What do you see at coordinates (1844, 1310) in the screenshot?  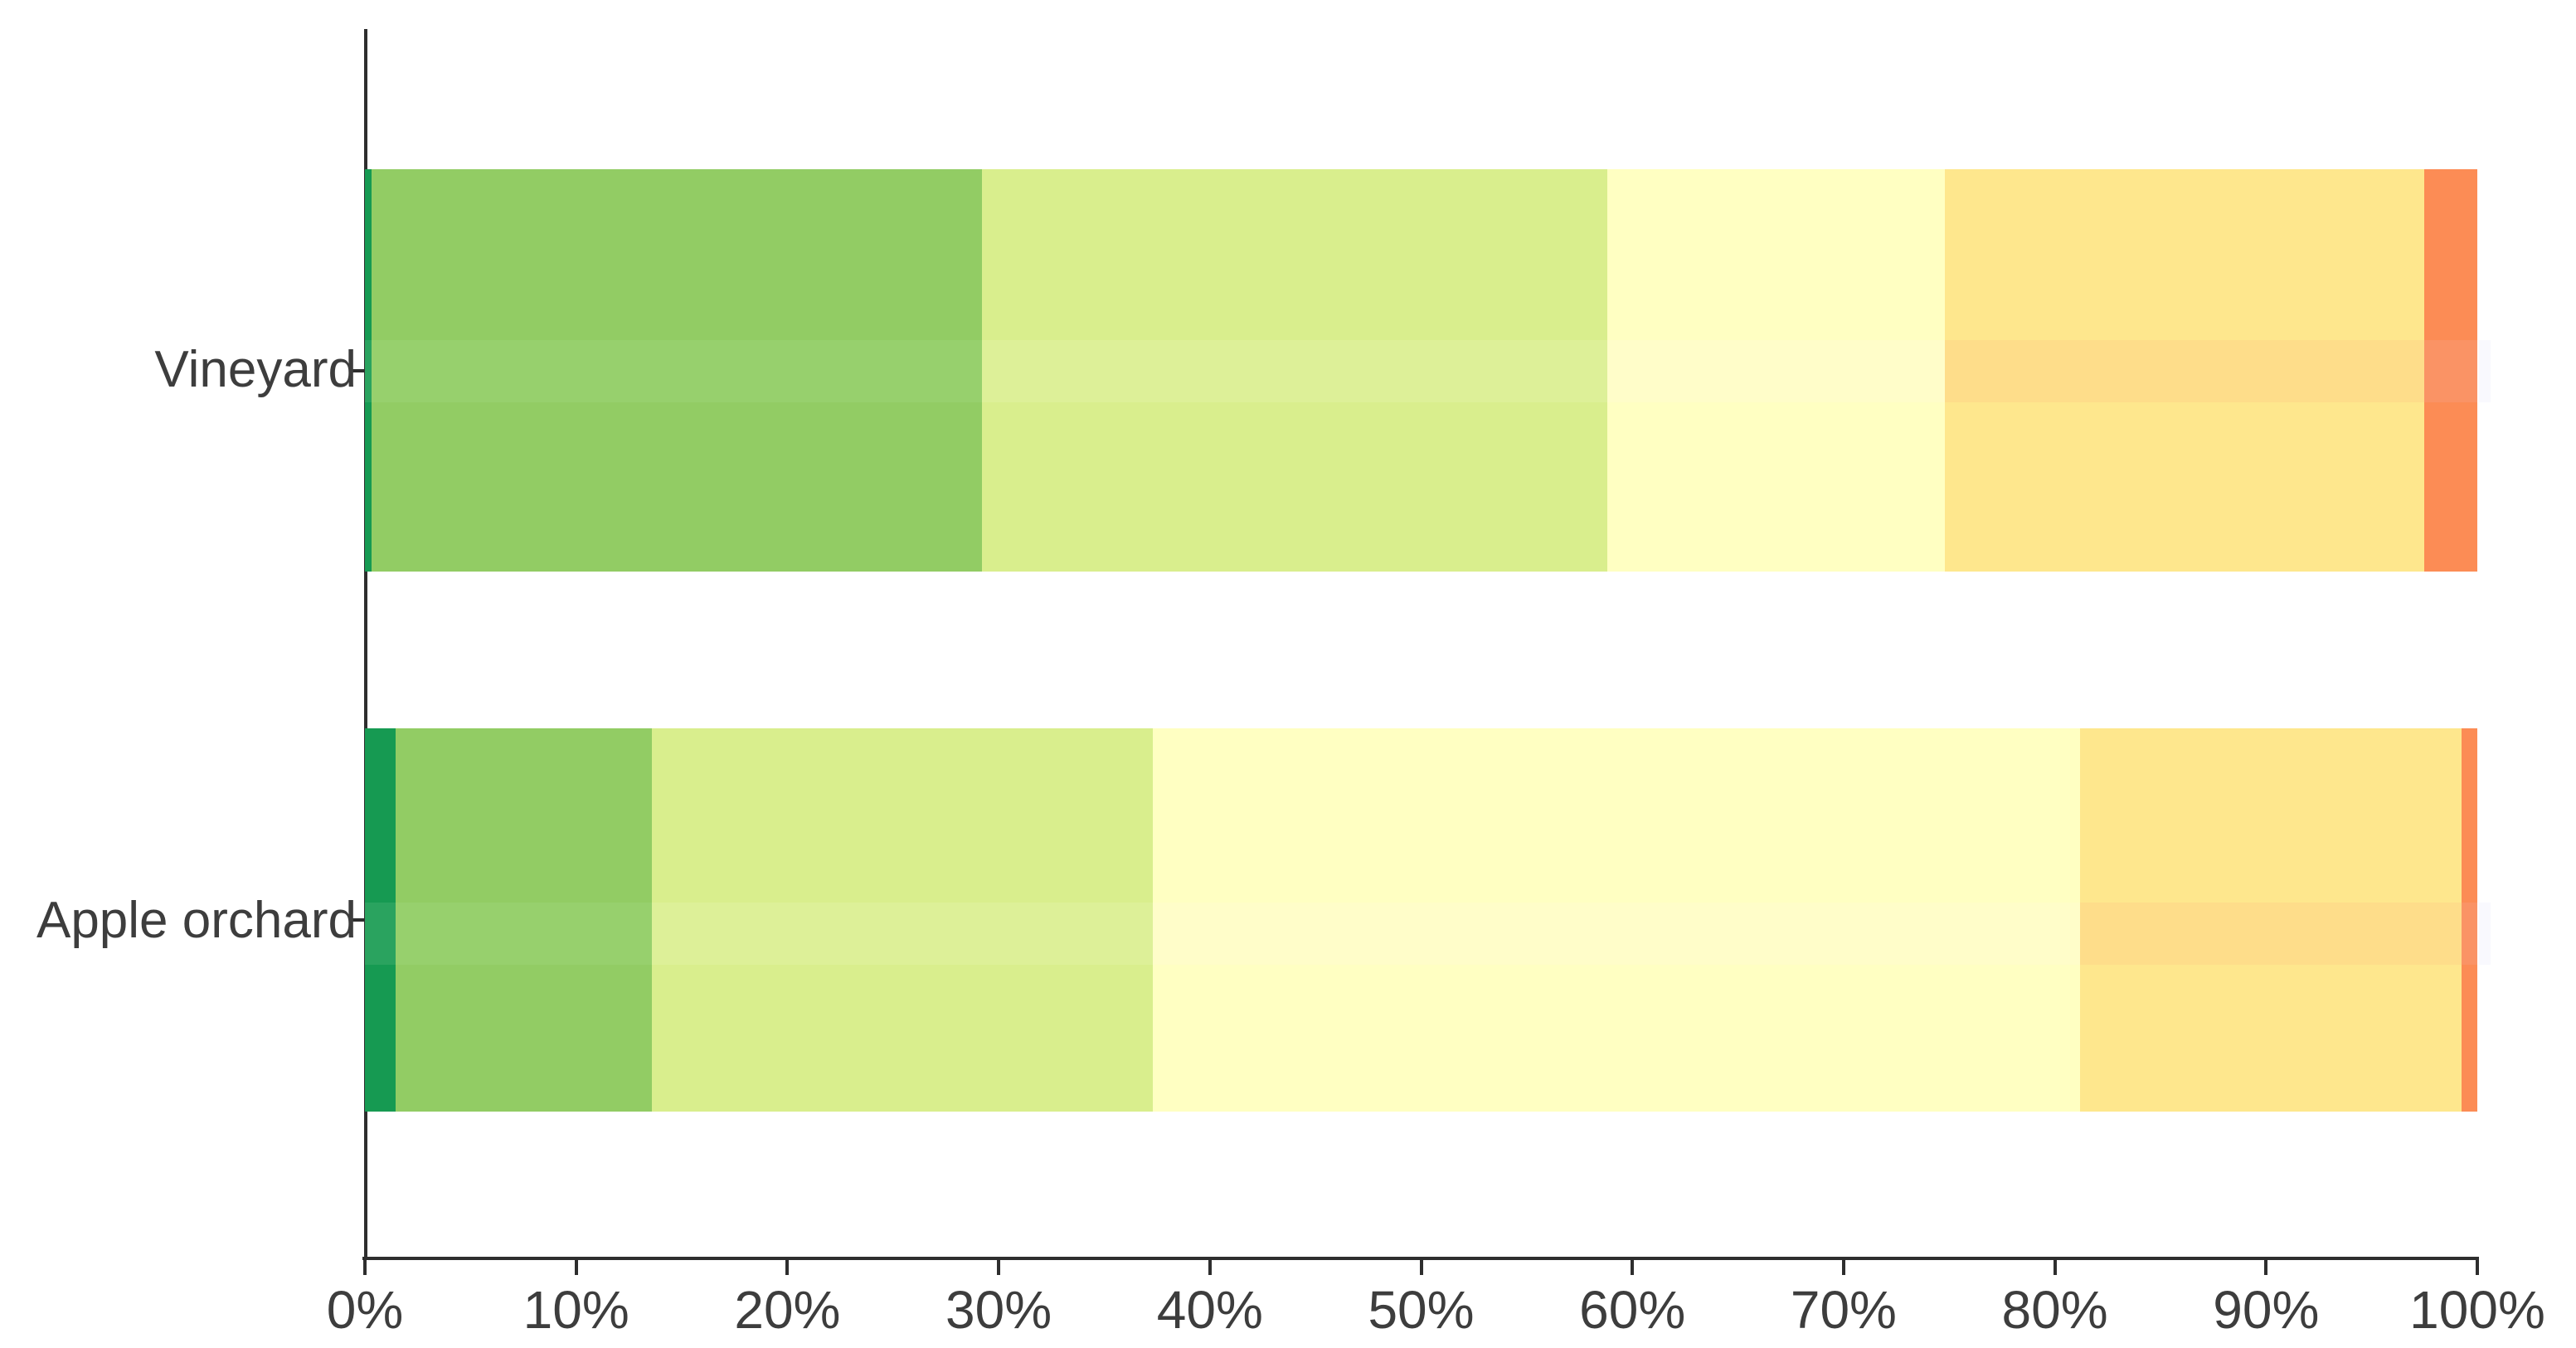 I see `x-tick-label-70: 70%` at bounding box center [1844, 1310].